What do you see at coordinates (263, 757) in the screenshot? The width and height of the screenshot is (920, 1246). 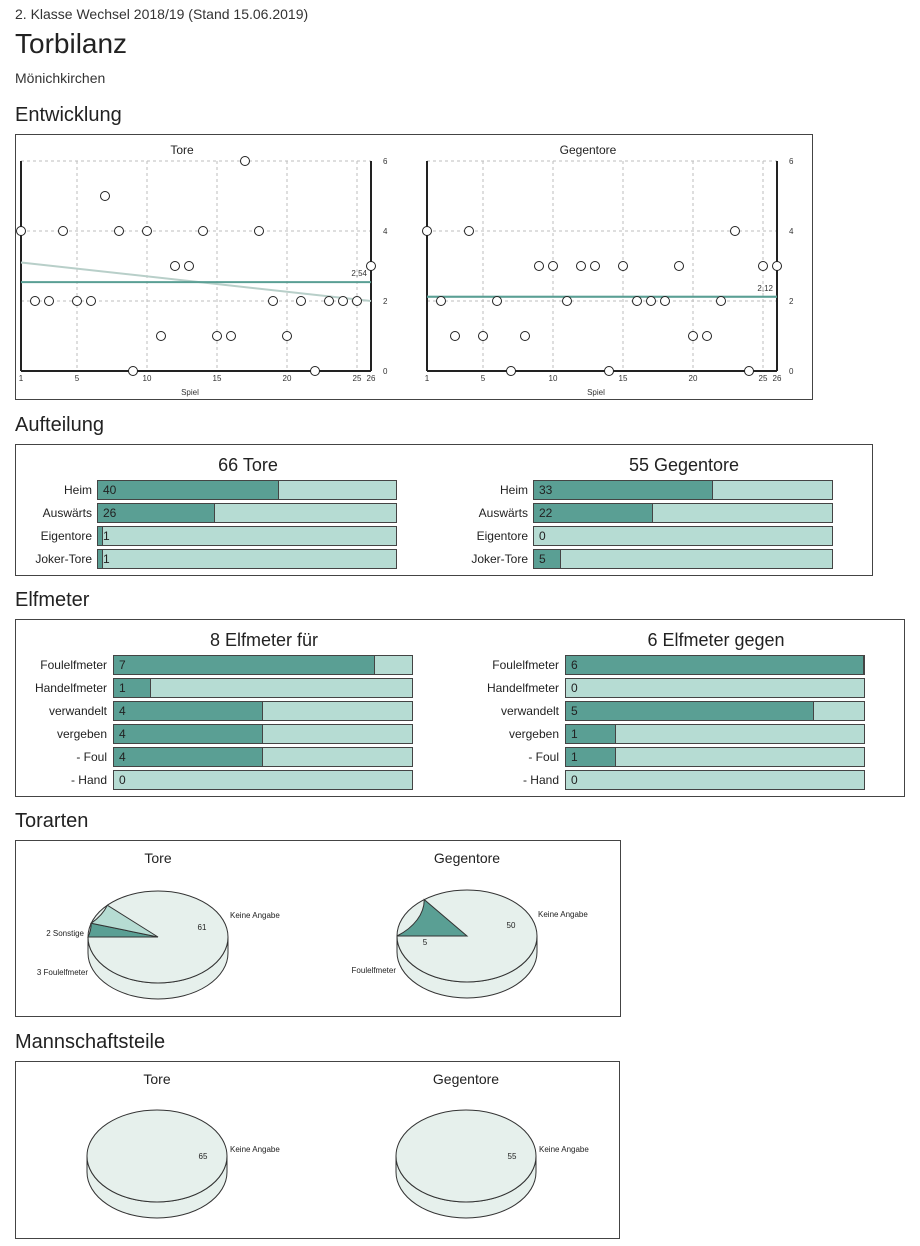 I see `bar-track: 4` at bounding box center [263, 757].